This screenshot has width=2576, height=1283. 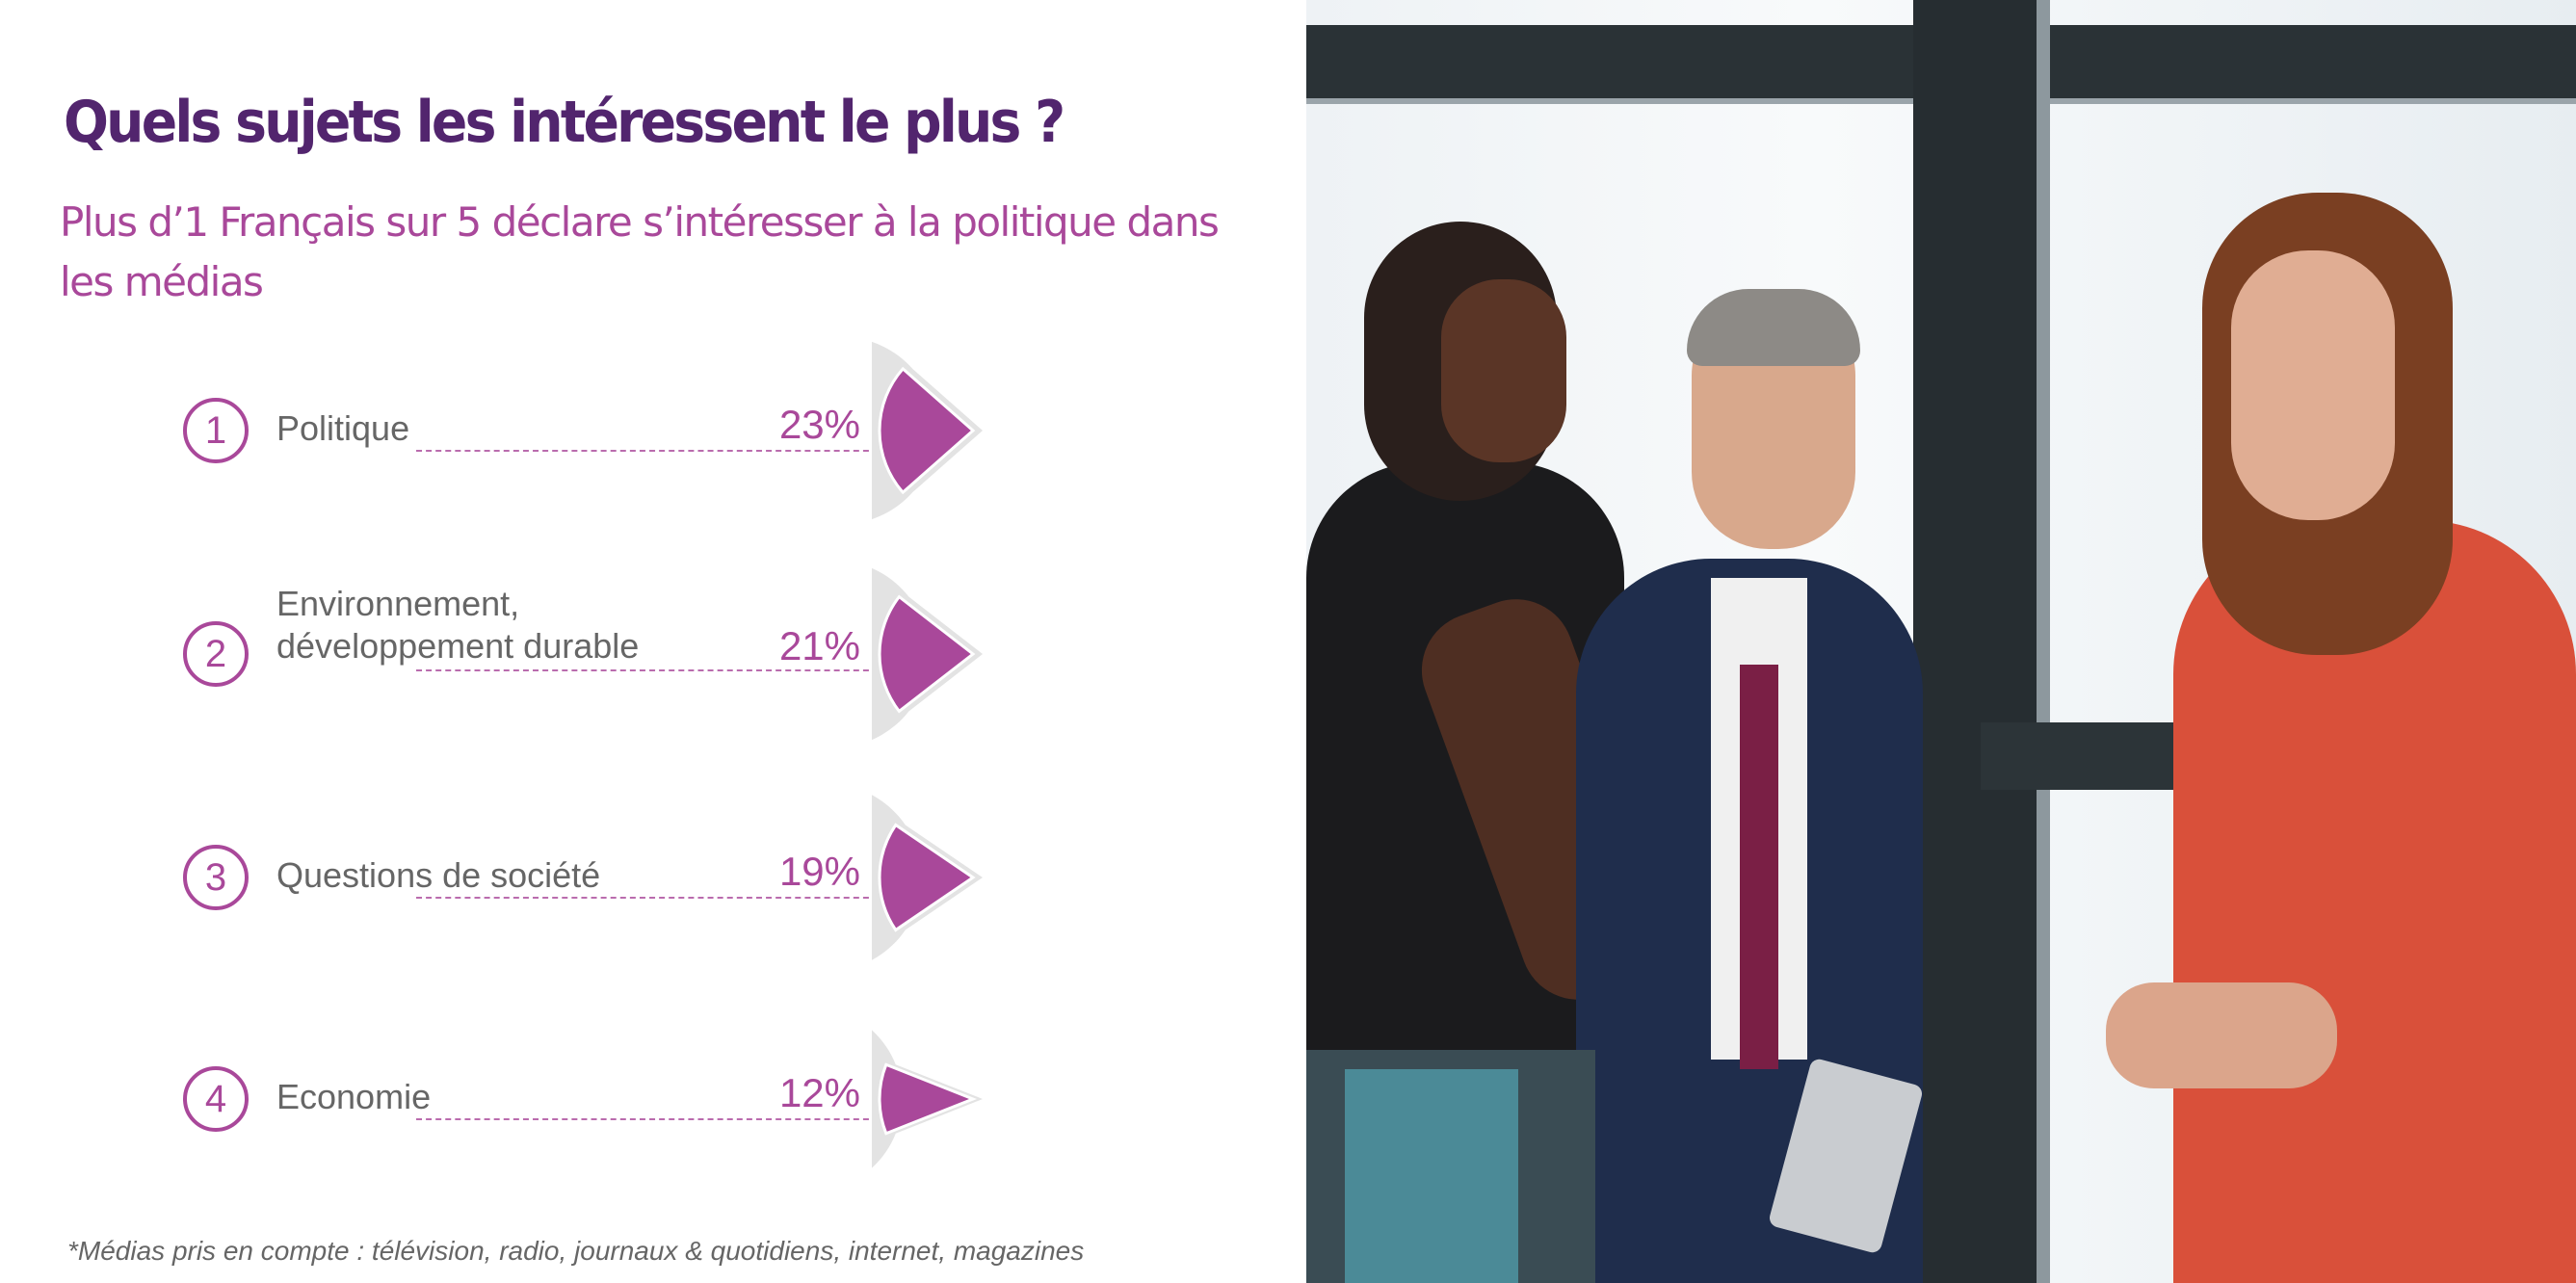 I want to click on percent-label: 19%, so click(x=819, y=871).